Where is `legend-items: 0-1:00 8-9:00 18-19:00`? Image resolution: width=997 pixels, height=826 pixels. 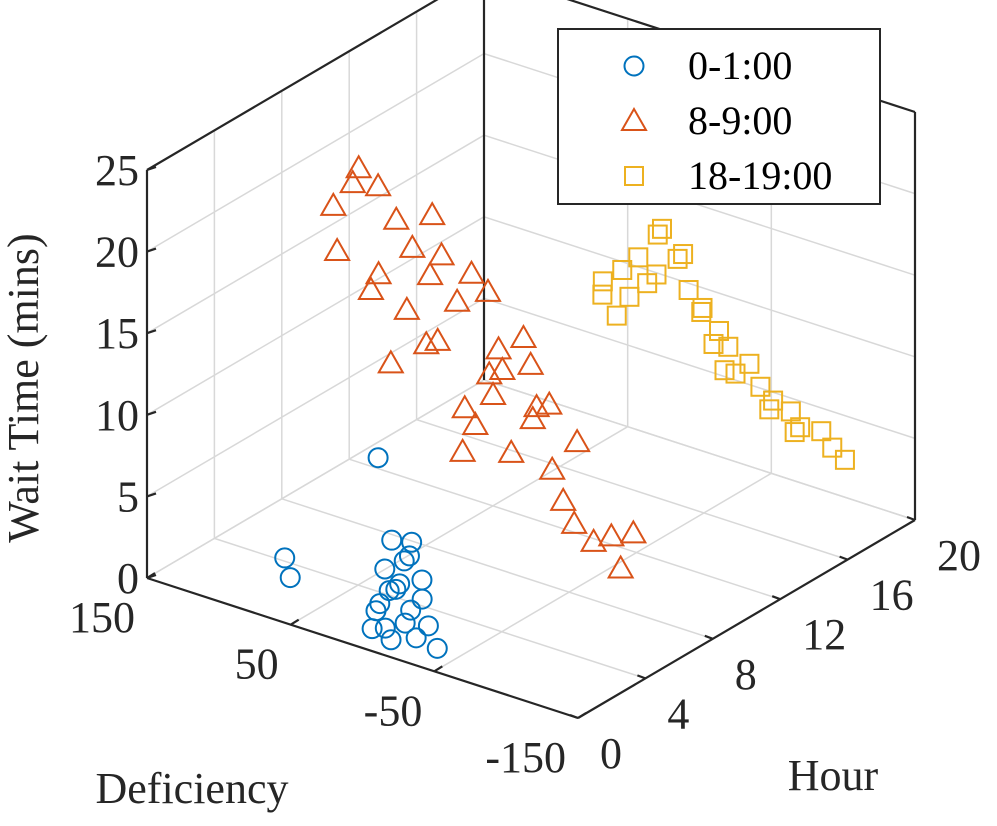
legend-items: 0-1:00 8-9:00 18-19:00 is located at coordinates (726, 120).